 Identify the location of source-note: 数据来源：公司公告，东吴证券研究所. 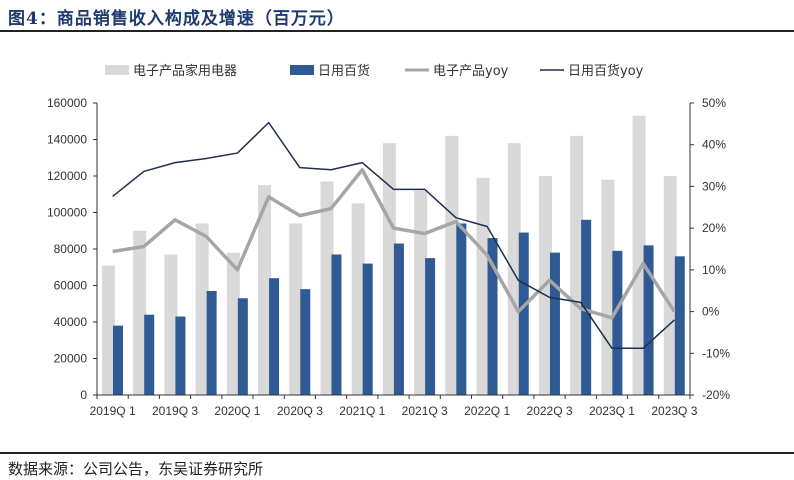
(136, 469).